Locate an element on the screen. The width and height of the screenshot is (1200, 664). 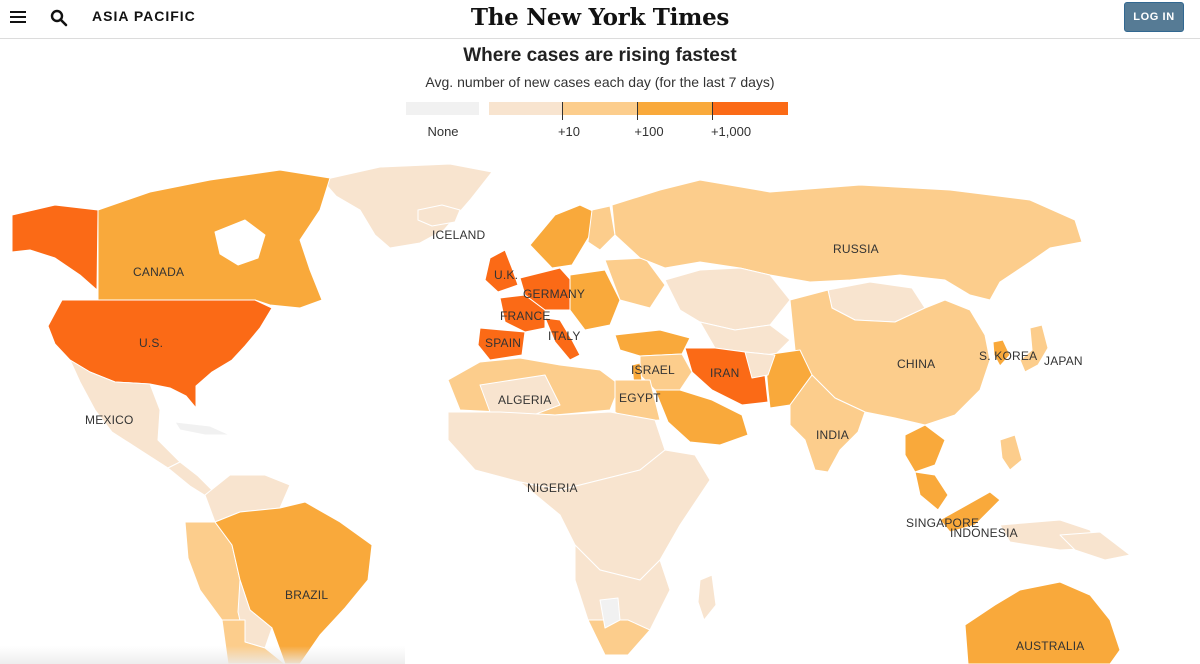
top-bar: ASIA PACIFIC The New York Times LOG IN is located at coordinates (600, 19).